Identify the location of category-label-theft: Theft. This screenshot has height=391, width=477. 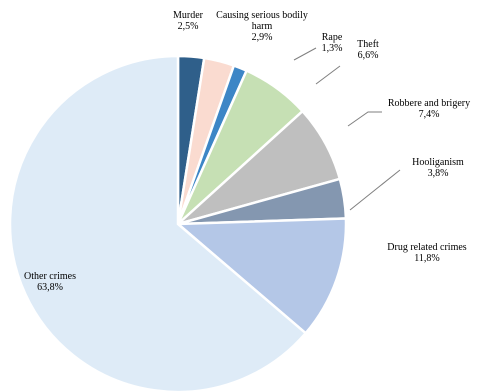
(368, 44).